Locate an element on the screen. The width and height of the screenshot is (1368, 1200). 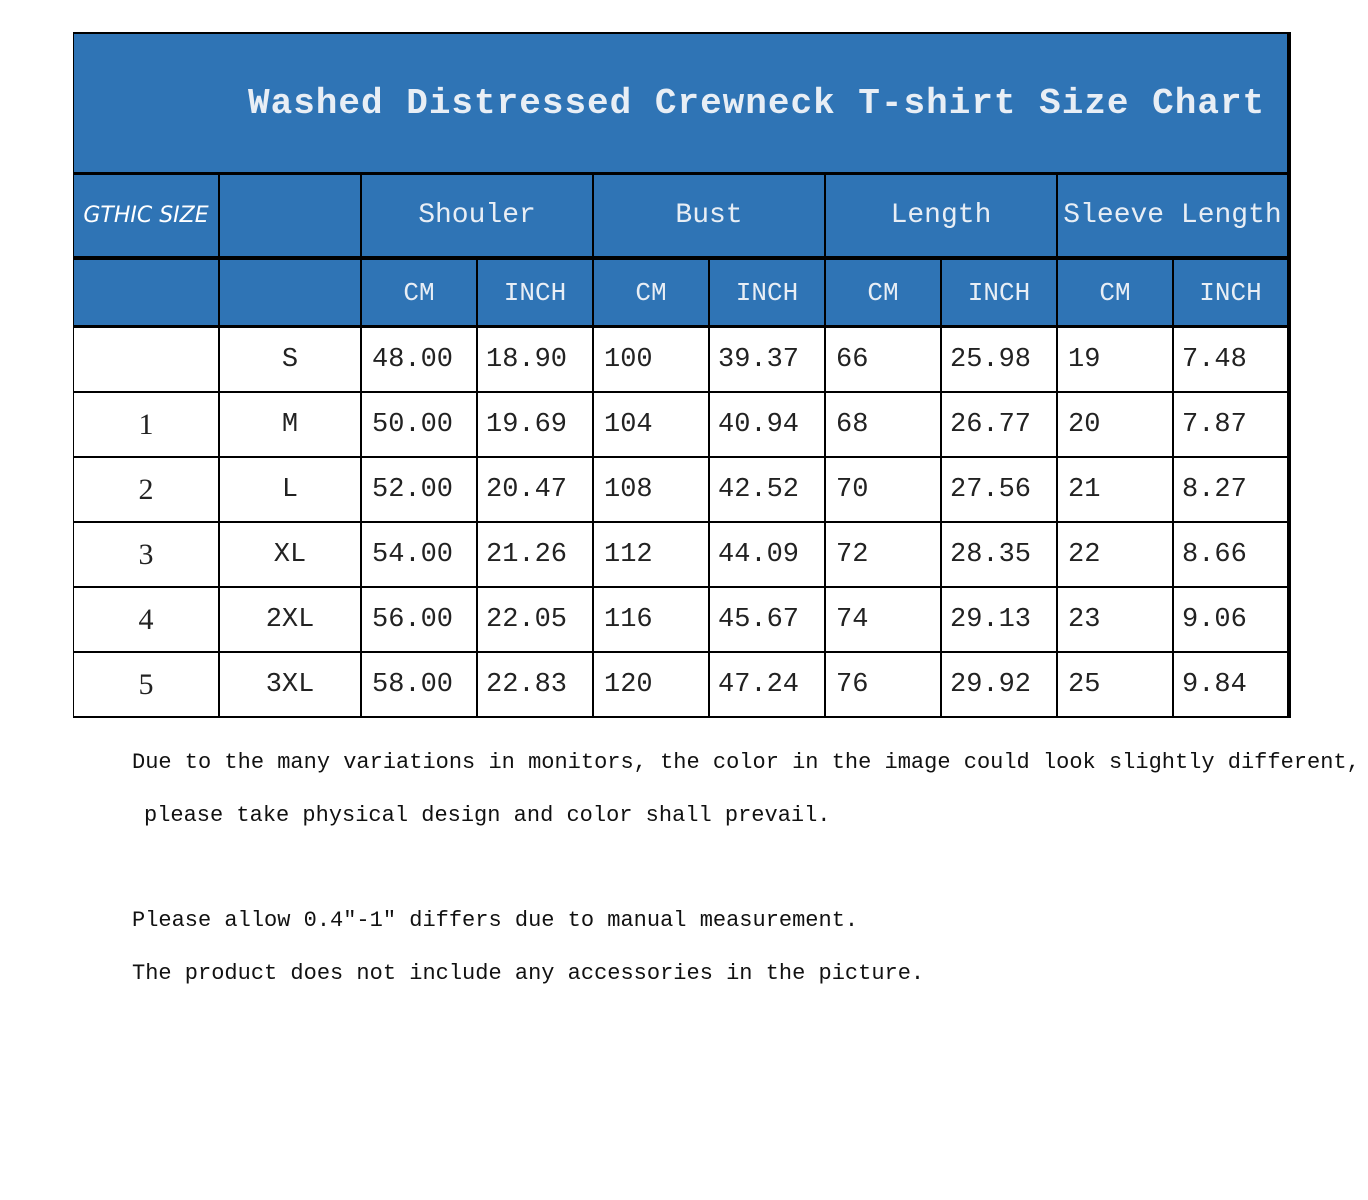
cell-value: 48.00 is located at coordinates (419, 359).